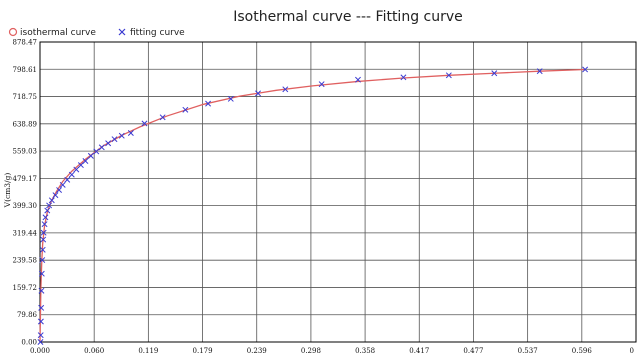 The height and width of the screenshot is (362, 644). I want to click on x-tick-label: 0.358, so click(365, 351).